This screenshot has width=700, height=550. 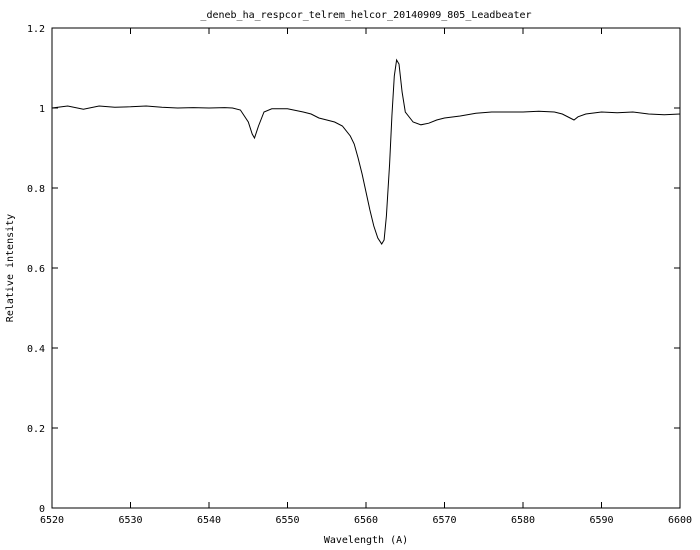 I want to click on y-tick-label: 0.4, so click(x=36, y=349).